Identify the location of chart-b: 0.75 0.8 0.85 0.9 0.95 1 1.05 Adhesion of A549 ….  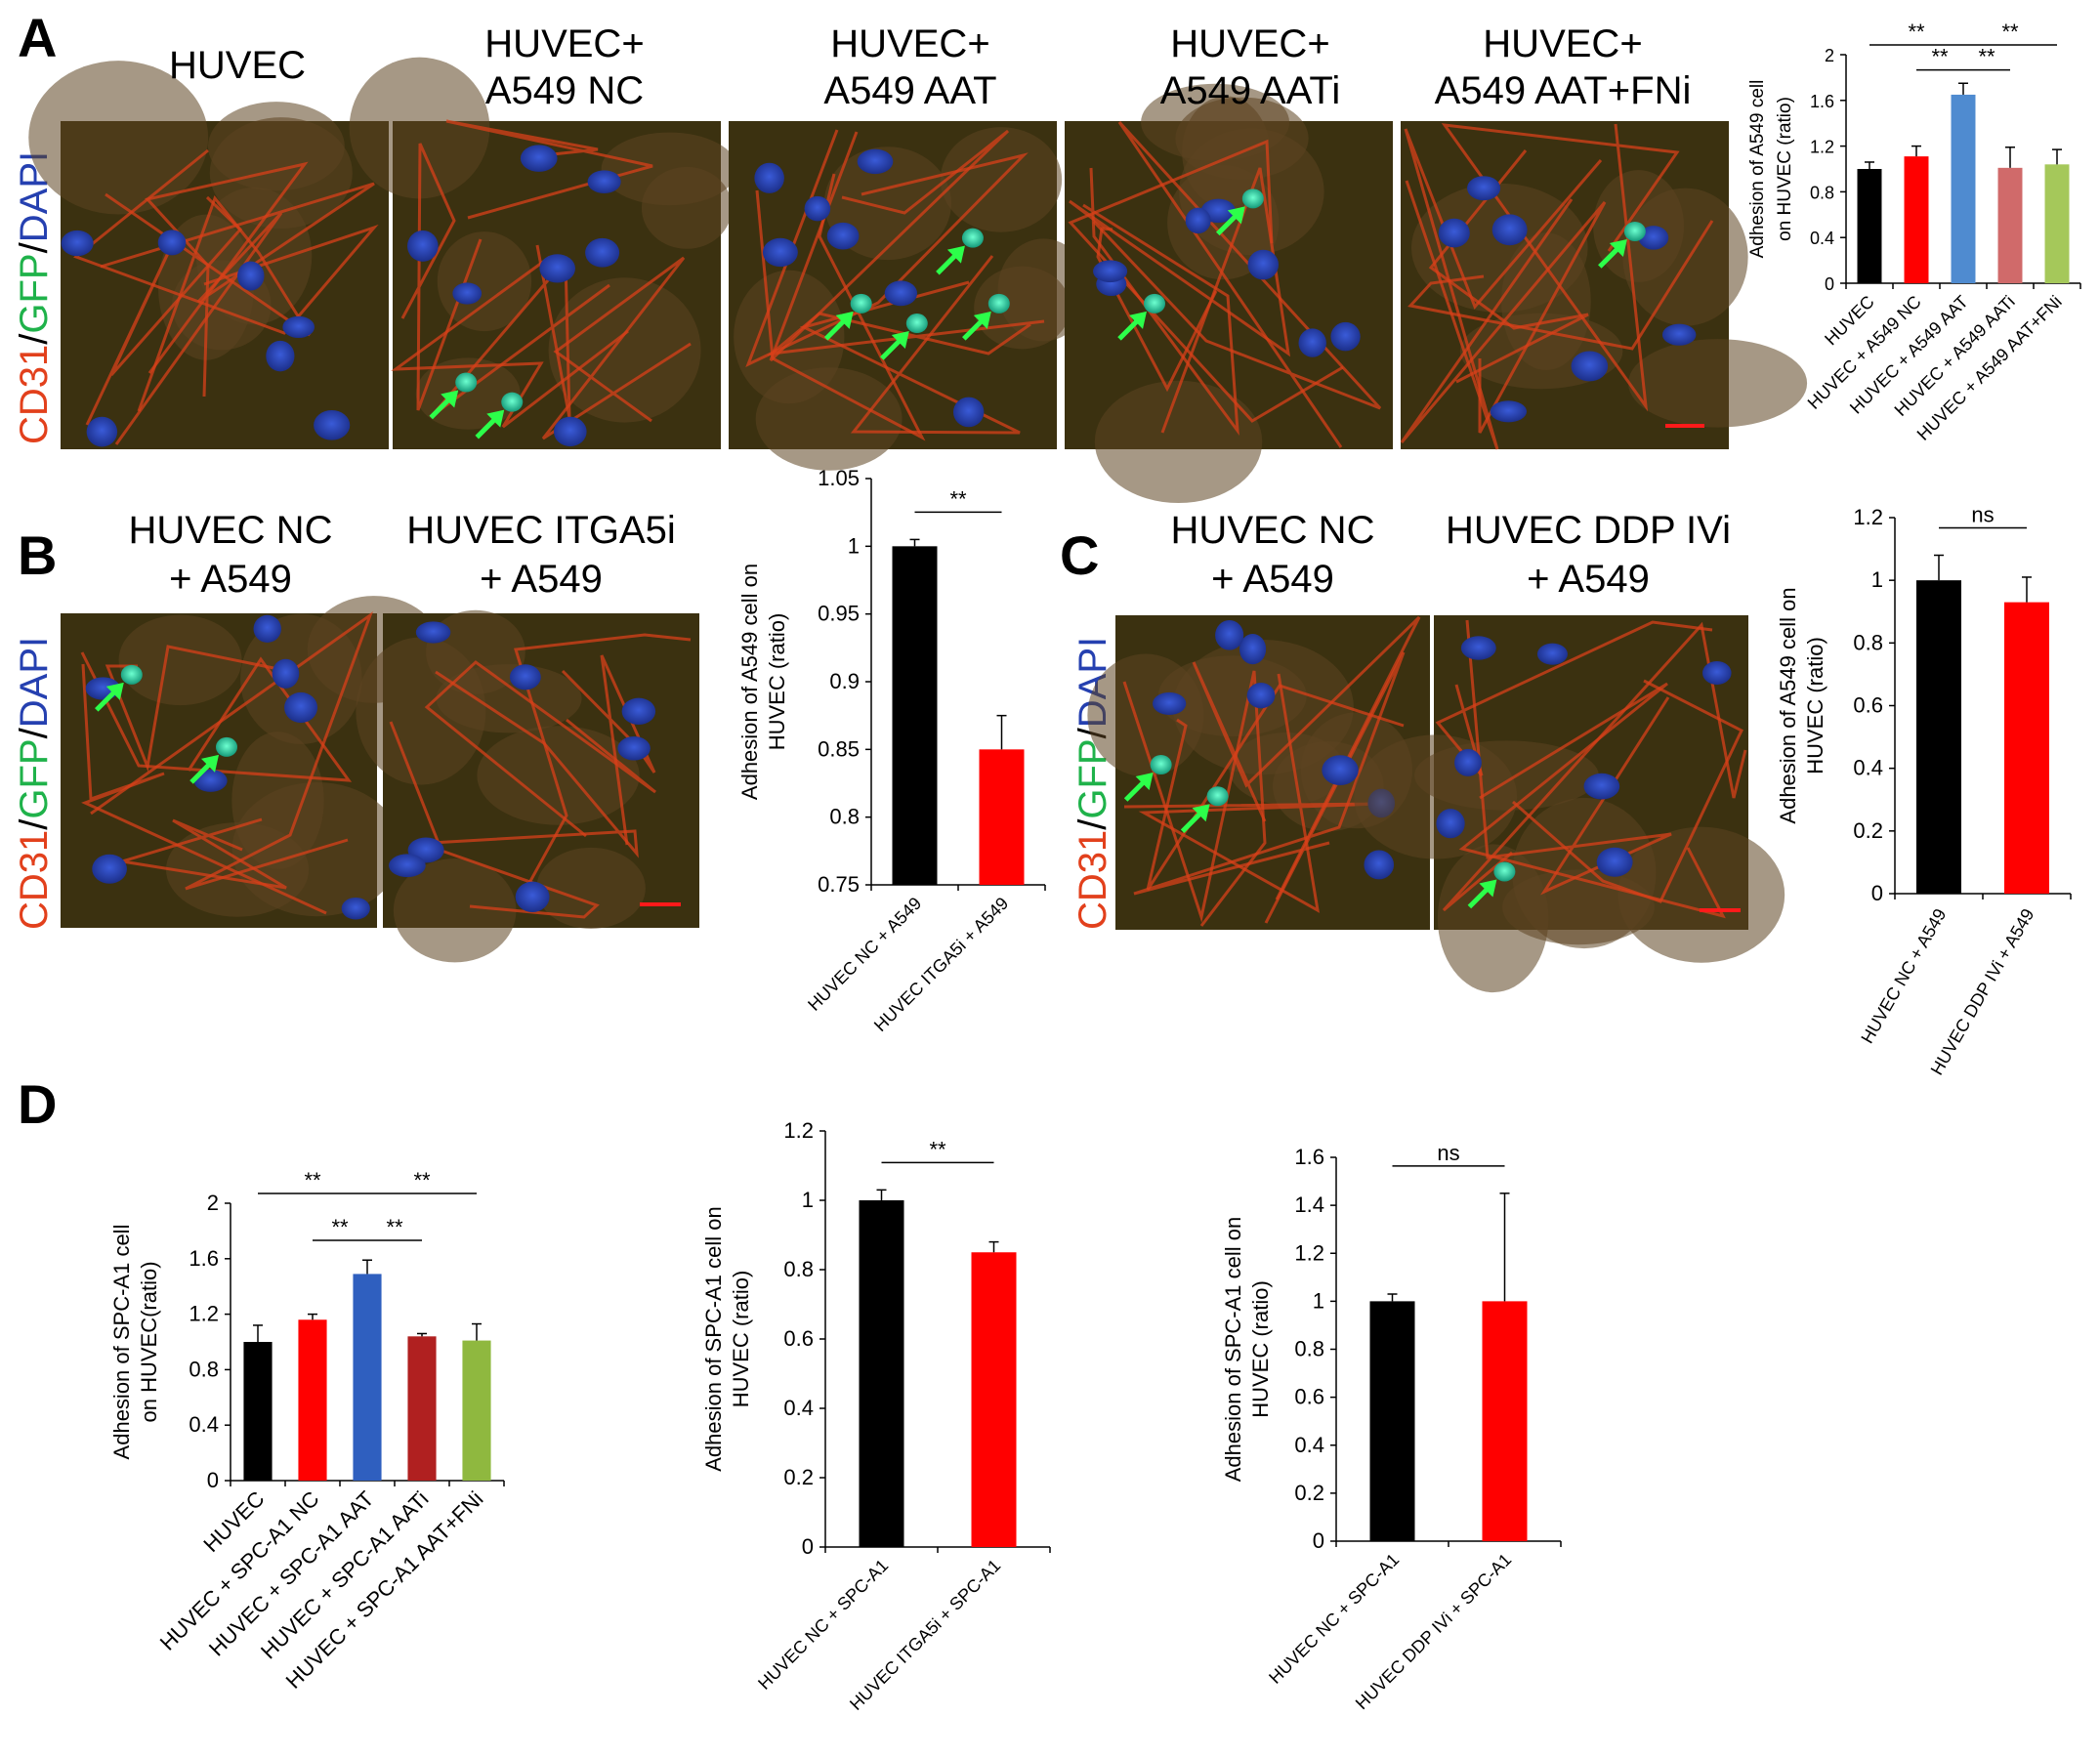
(891, 750).